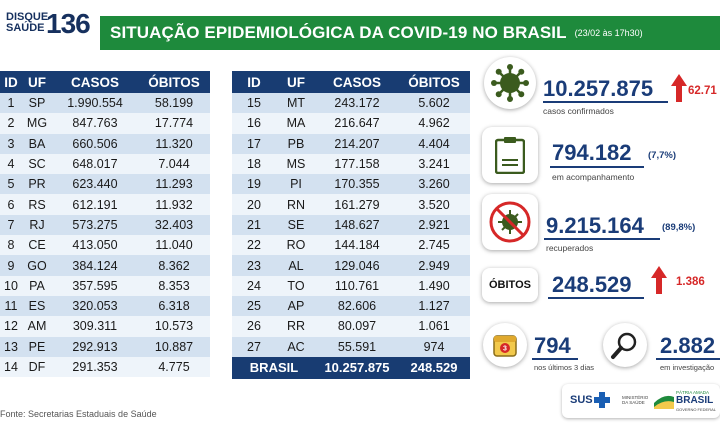 This screenshot has height=424, width=720. I want to click on cell-id: 7, so click(11, 225).